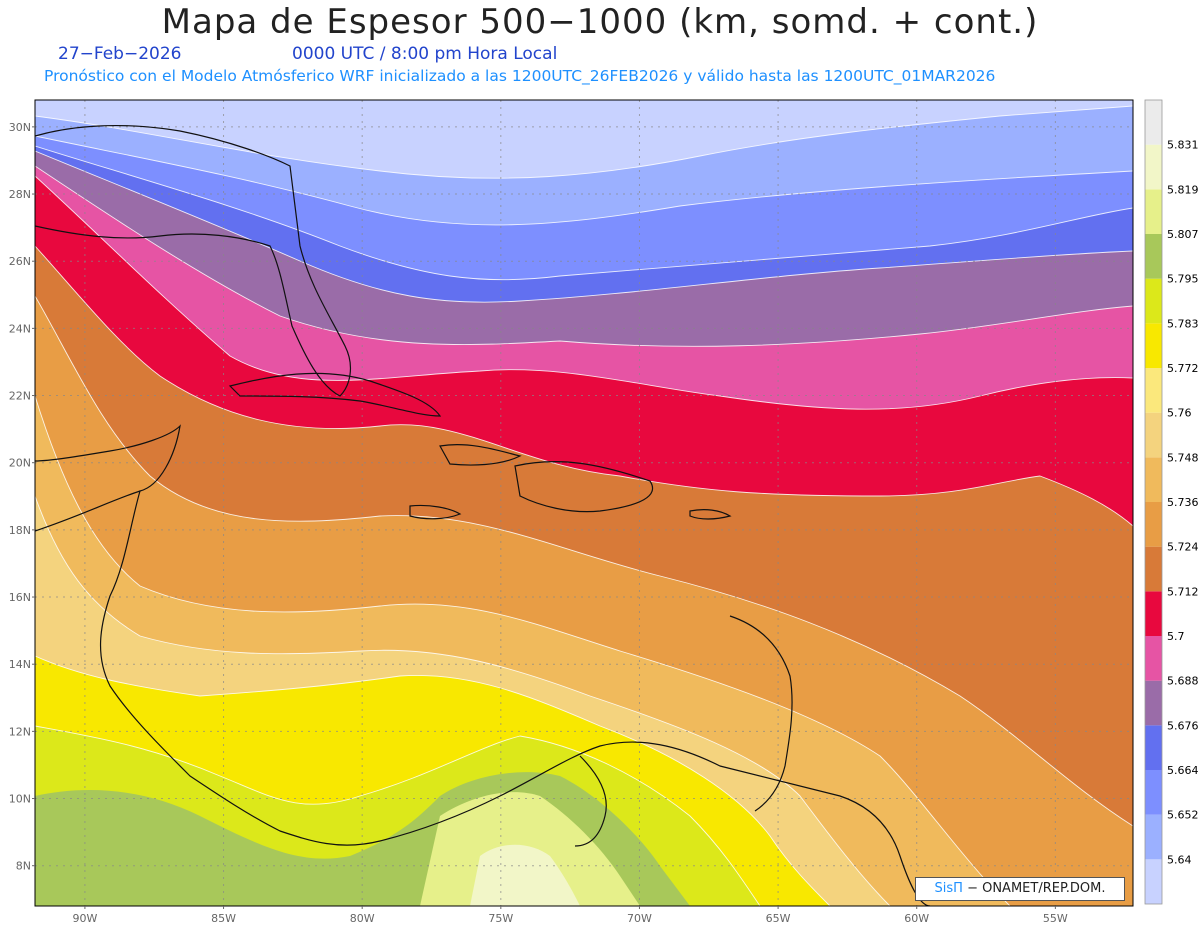 The height and width of the screenshot is (927, 1200). Describe the element at coordinates (778, 918) in the screenshot. I see `lon-label: 65W` at that location.